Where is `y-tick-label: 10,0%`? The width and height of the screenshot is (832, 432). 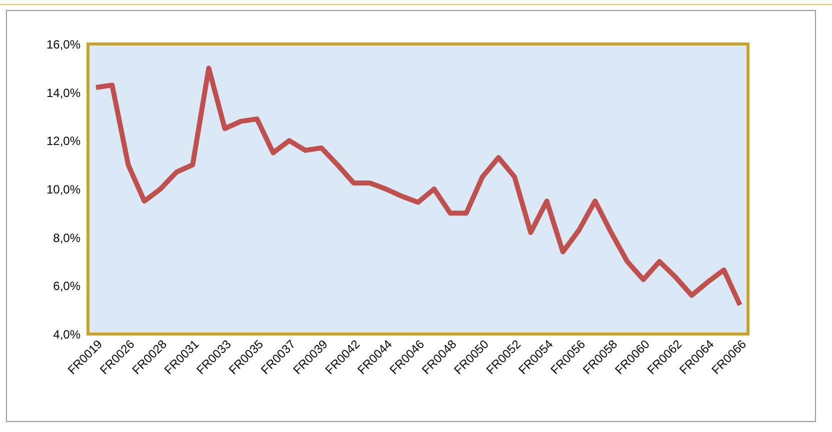
y-tick-label: 10,0% is located at coordinates (63, 189).